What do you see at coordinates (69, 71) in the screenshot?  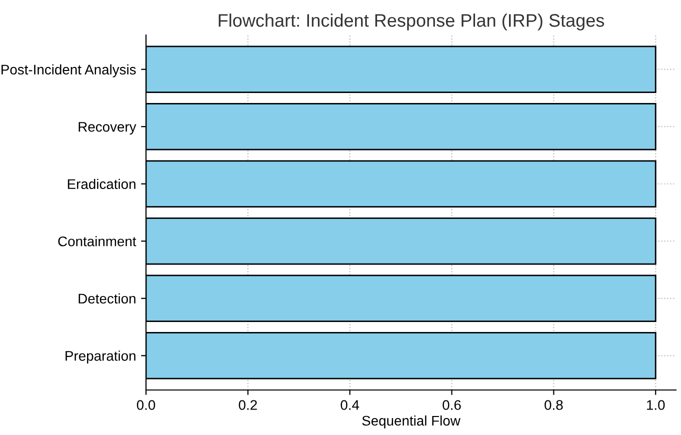 I see `y-tick-label: Post-Incident Analysis` at bounding box center [69, 71].